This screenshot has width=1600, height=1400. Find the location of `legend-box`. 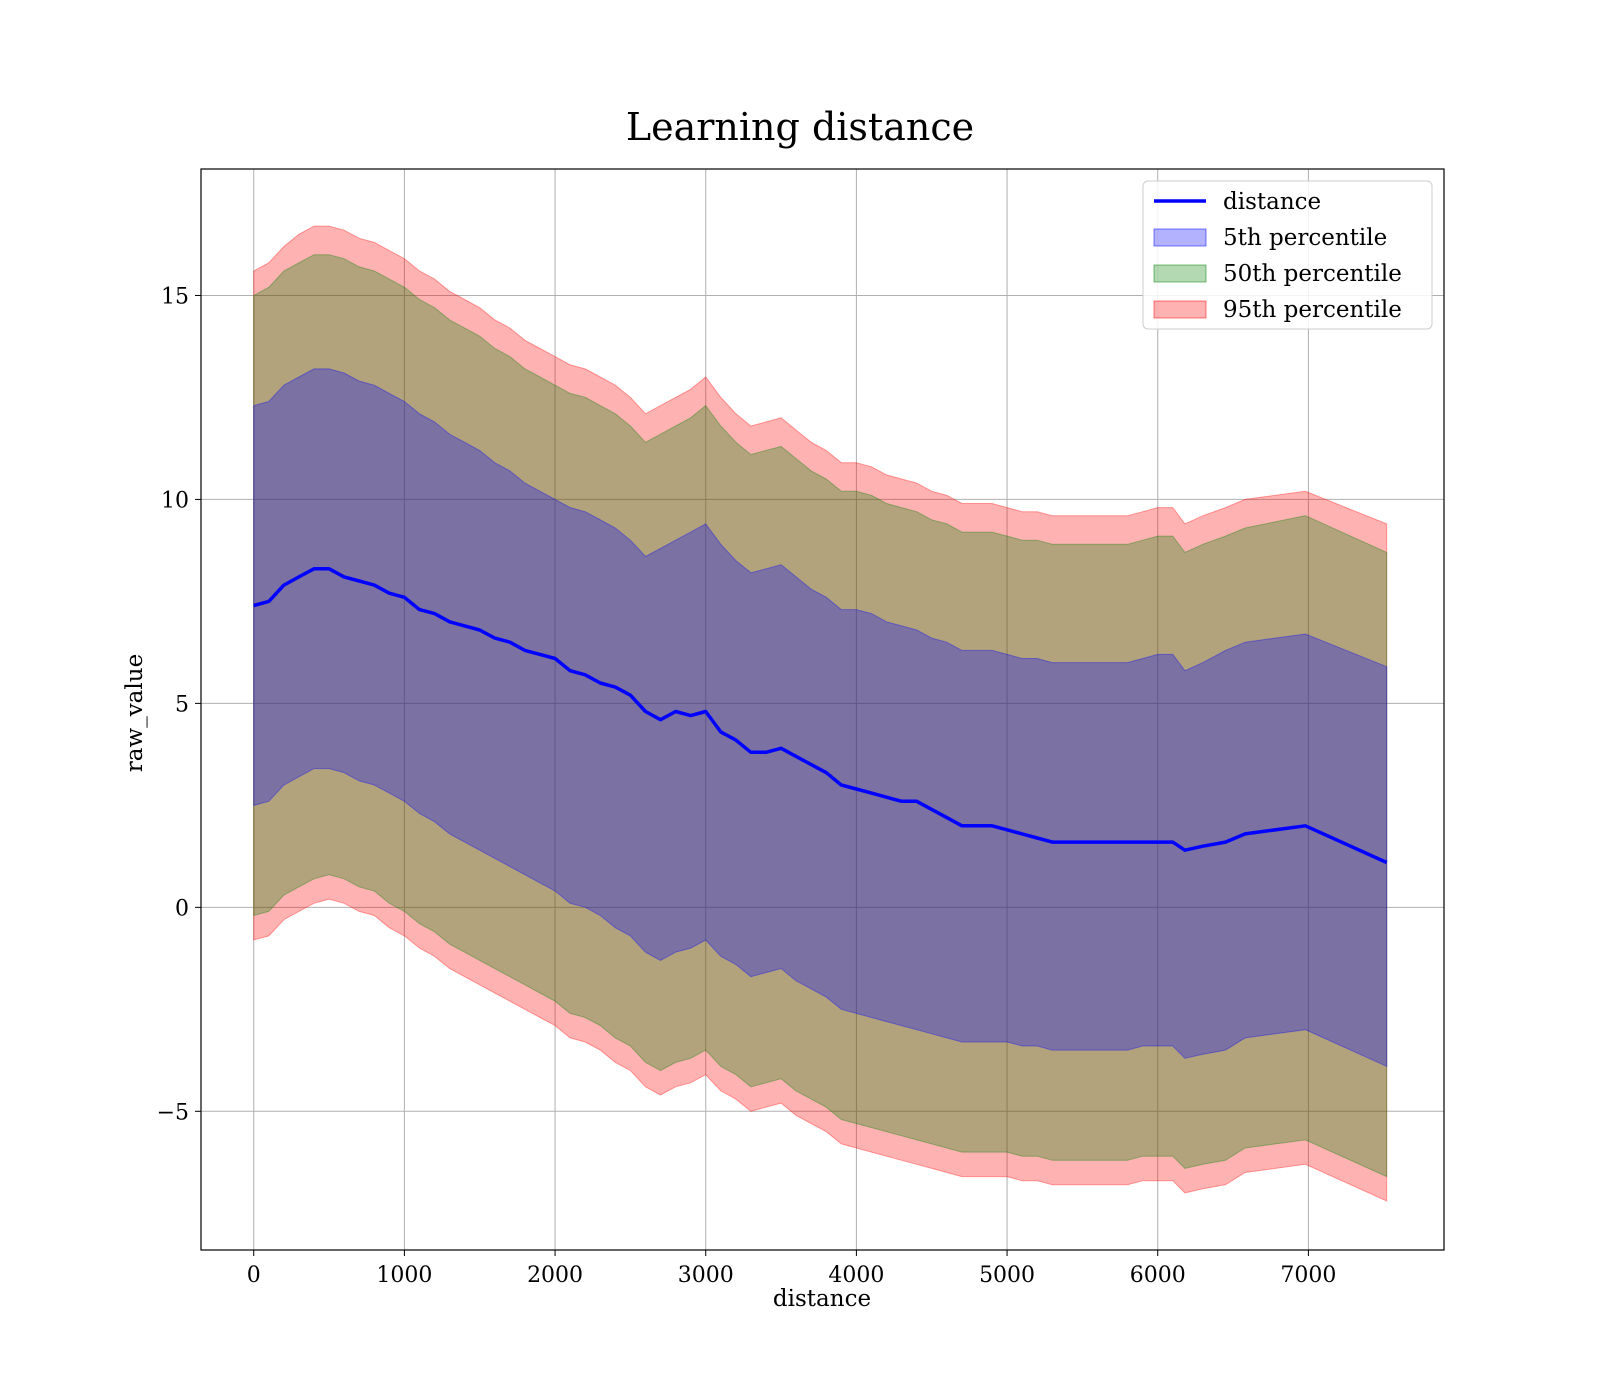

legend-box is located at coordinates (1287, 255).